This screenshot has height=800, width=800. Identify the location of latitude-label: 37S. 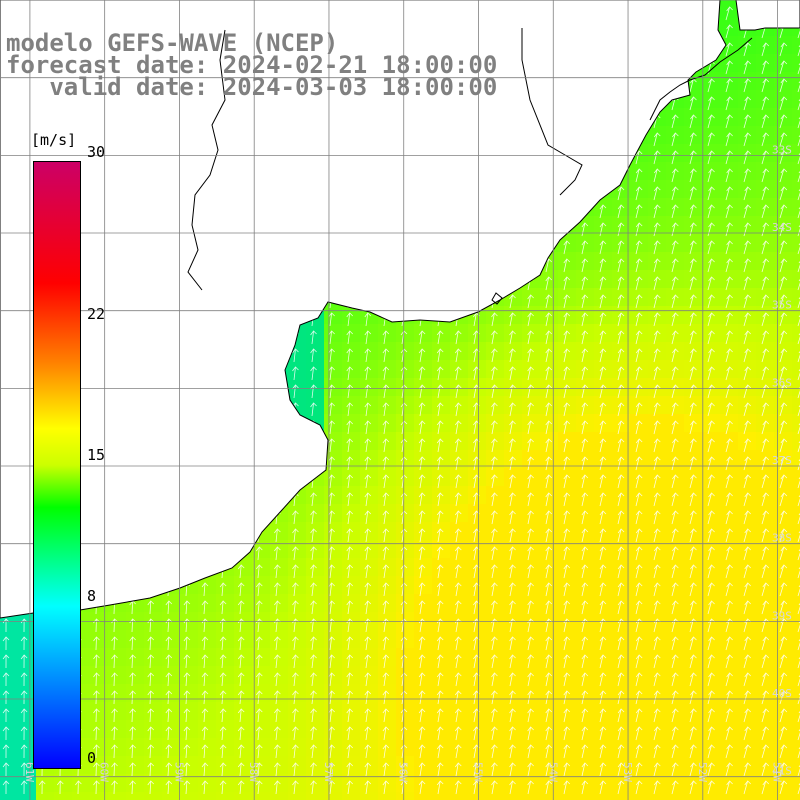
(782, 460).